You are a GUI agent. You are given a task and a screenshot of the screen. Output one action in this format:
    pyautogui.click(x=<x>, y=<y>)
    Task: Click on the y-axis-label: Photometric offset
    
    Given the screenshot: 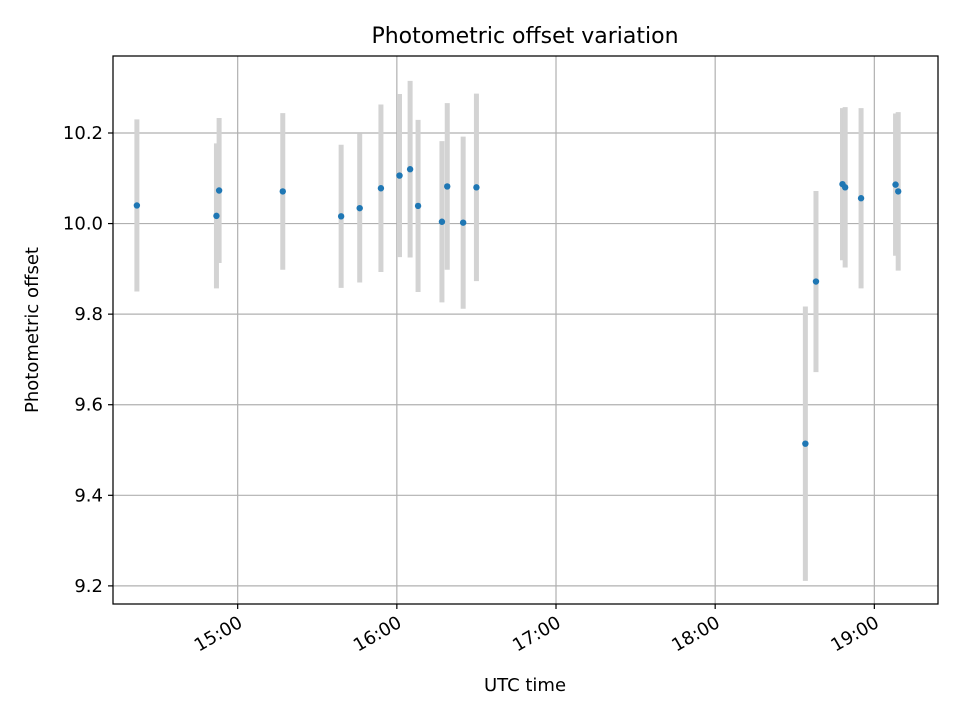 What is the action you would take?
    pyautogui.click(x=32, y=330)
    